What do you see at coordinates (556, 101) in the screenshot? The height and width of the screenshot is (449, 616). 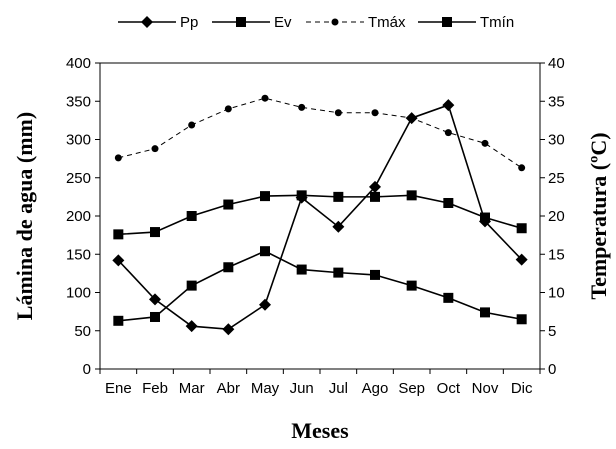 I see `right-tick-label: 35` at bounding box center [556, 101].